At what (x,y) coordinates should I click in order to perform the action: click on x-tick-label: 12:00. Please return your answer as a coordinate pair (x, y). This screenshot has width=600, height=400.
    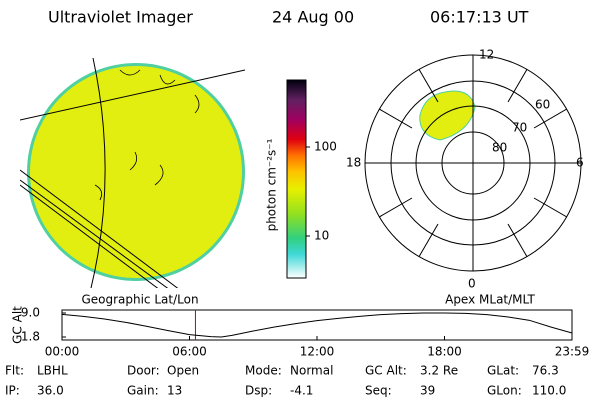
    Looking at the image, I should click on (317, 352).